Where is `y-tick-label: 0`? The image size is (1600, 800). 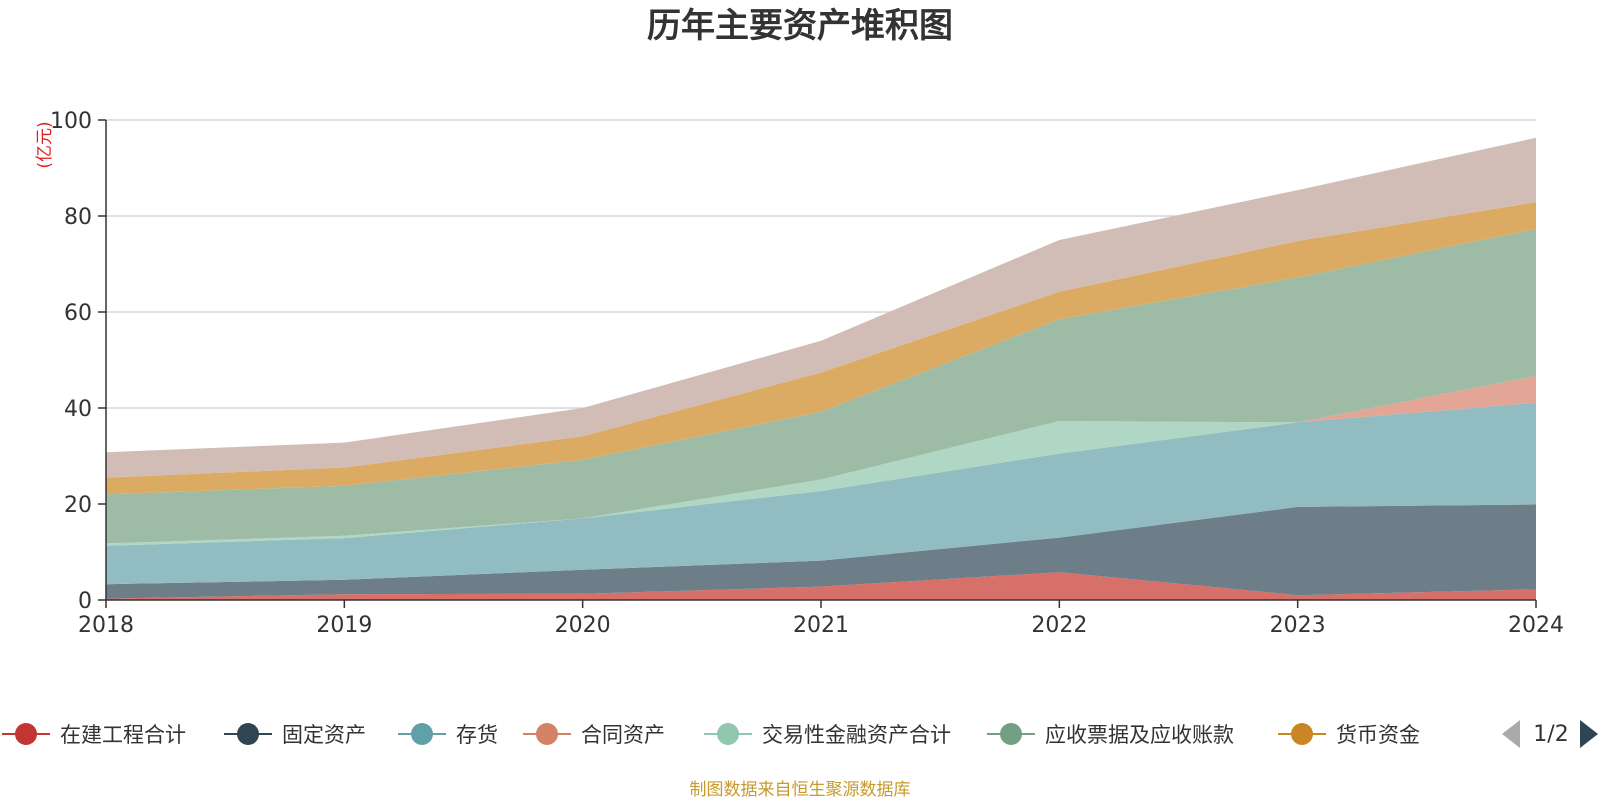 y-tick-label: 0 is located at coordinates (85, 601).